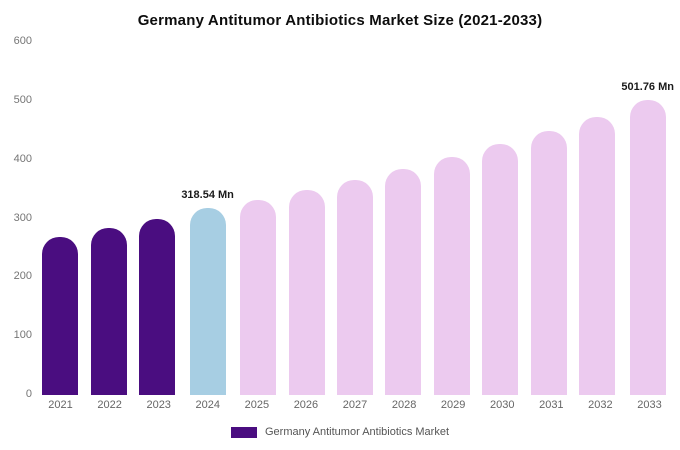  I want to click on y-tick-label: 600, so click(22, 41).